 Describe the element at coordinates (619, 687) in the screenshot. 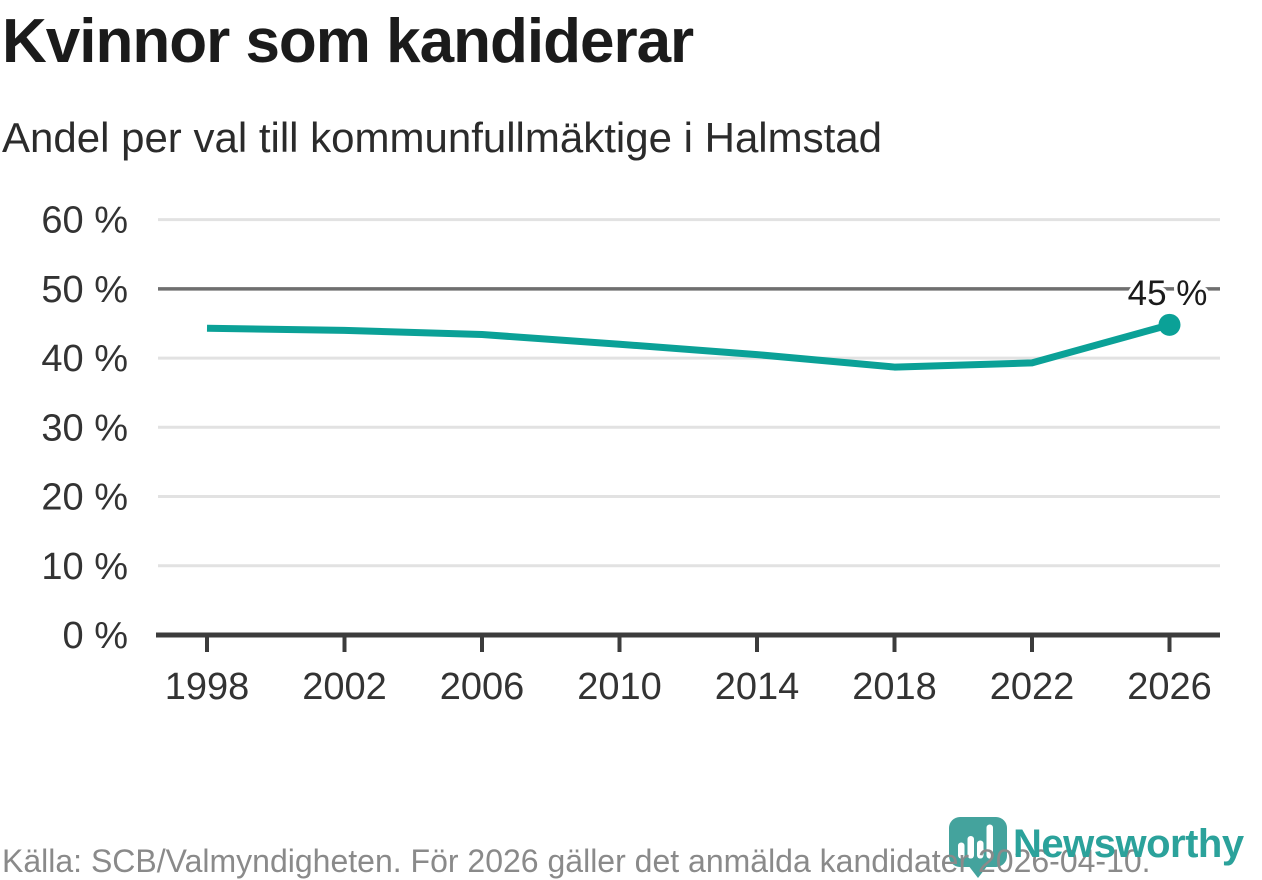

I see `x-tick-label: 2010` at that location.